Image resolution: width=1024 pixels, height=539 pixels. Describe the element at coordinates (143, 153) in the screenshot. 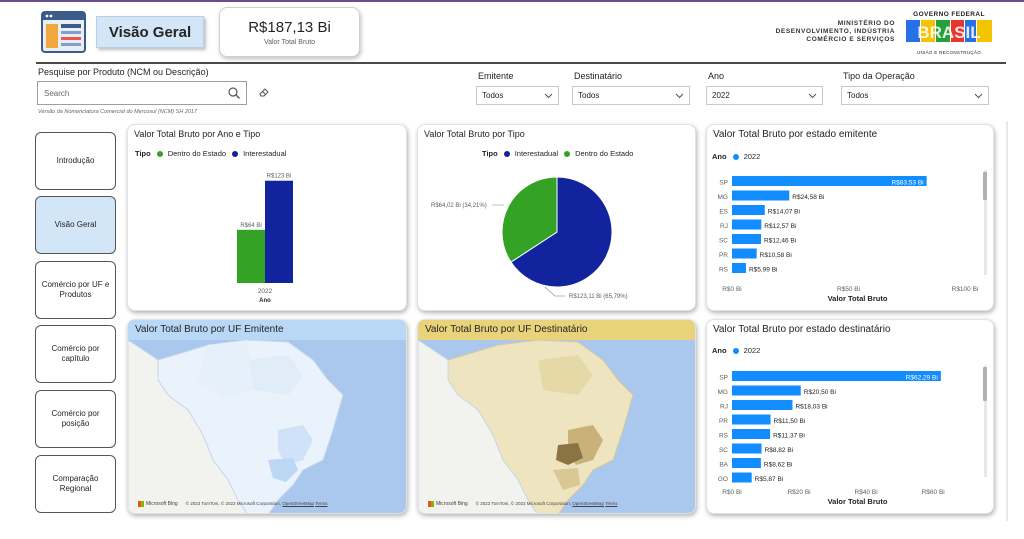

I see `legend-title: Tipo` at that location.